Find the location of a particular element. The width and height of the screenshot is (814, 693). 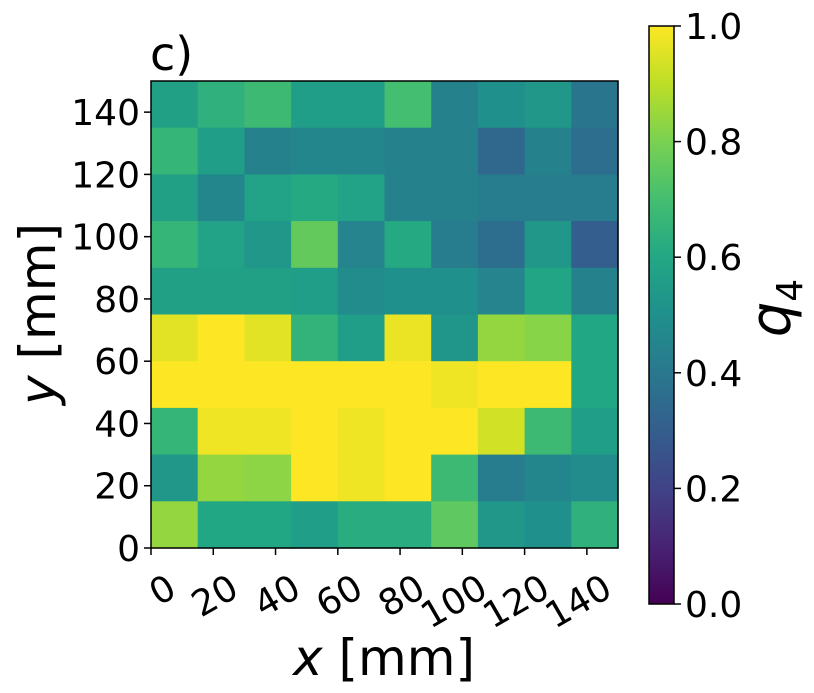

y-tick-label: 100 is located at coordinates (105, 238).